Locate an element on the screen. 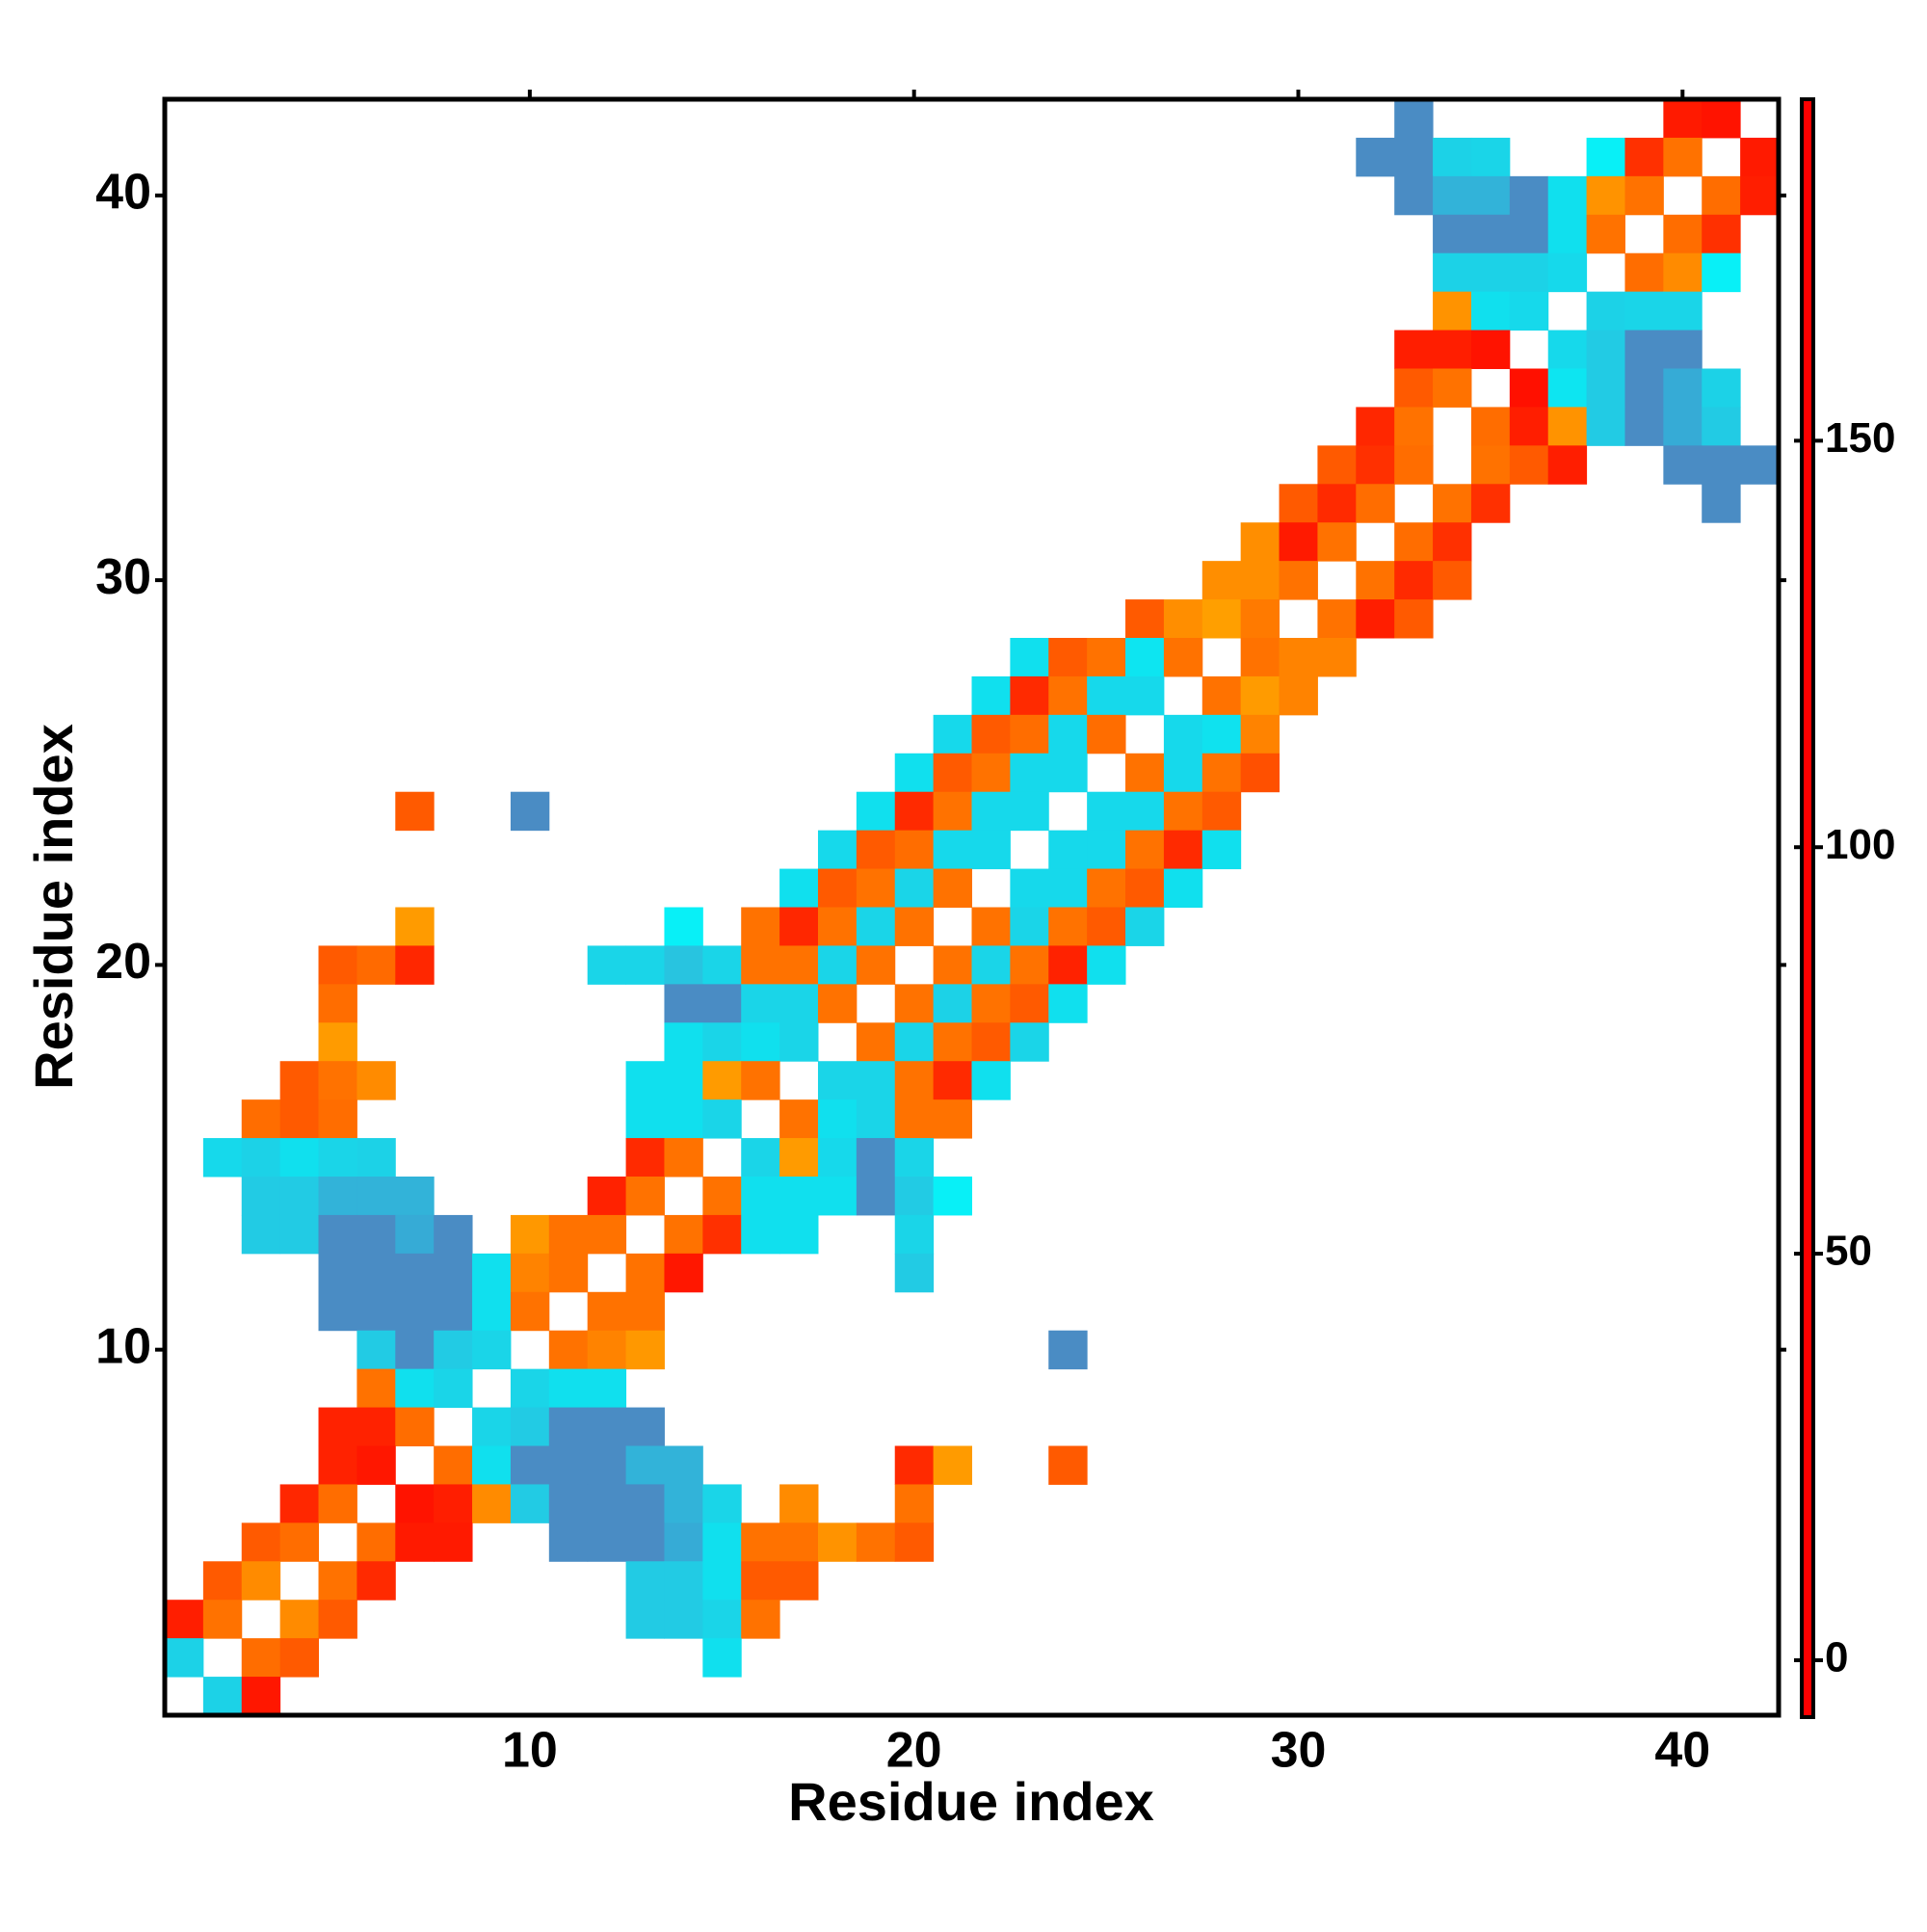 This screenshot has height=1932, width=1927. y-tick-label: 10 is located at coordinates (123, 1346).